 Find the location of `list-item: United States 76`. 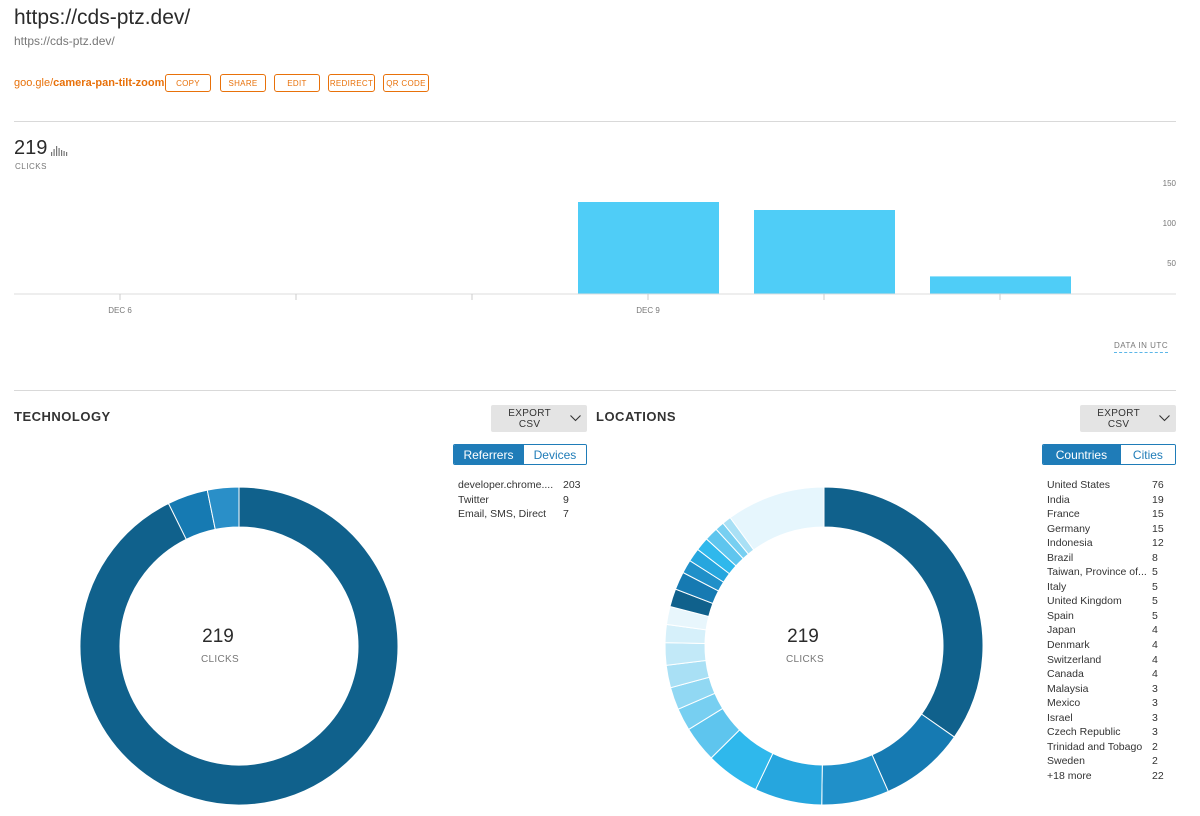

list-item: United States 76 is located at coordinates (1112, 486).